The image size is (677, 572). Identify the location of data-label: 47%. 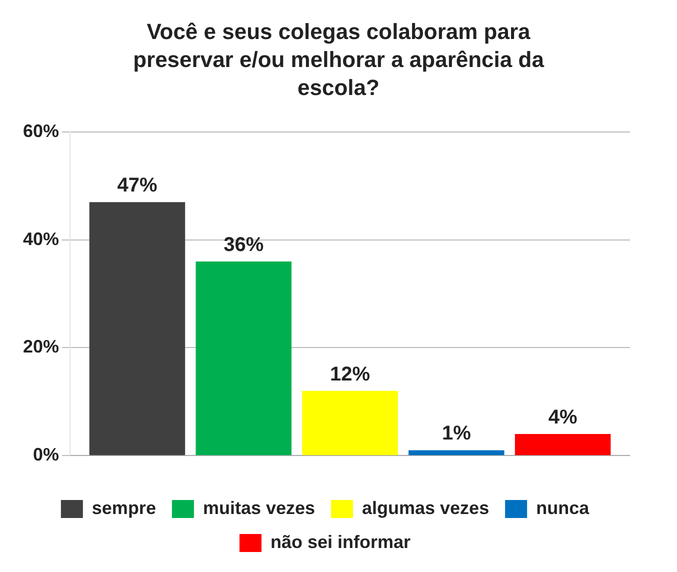
(137, 185).